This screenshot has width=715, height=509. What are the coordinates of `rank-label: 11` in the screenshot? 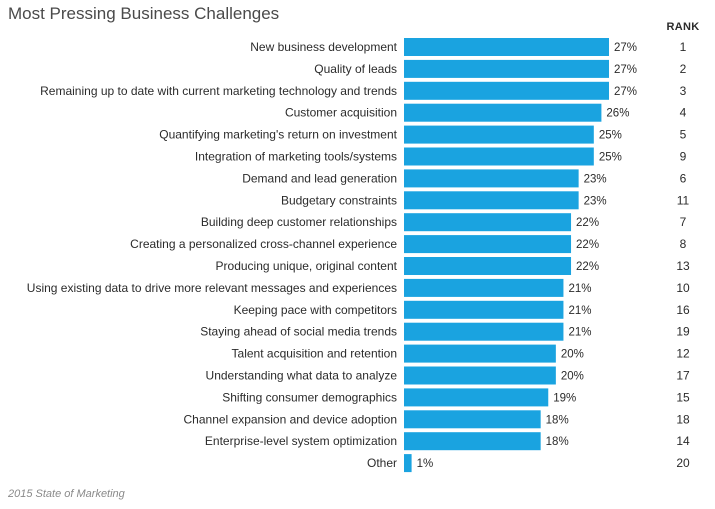 It's located at (683, 200).